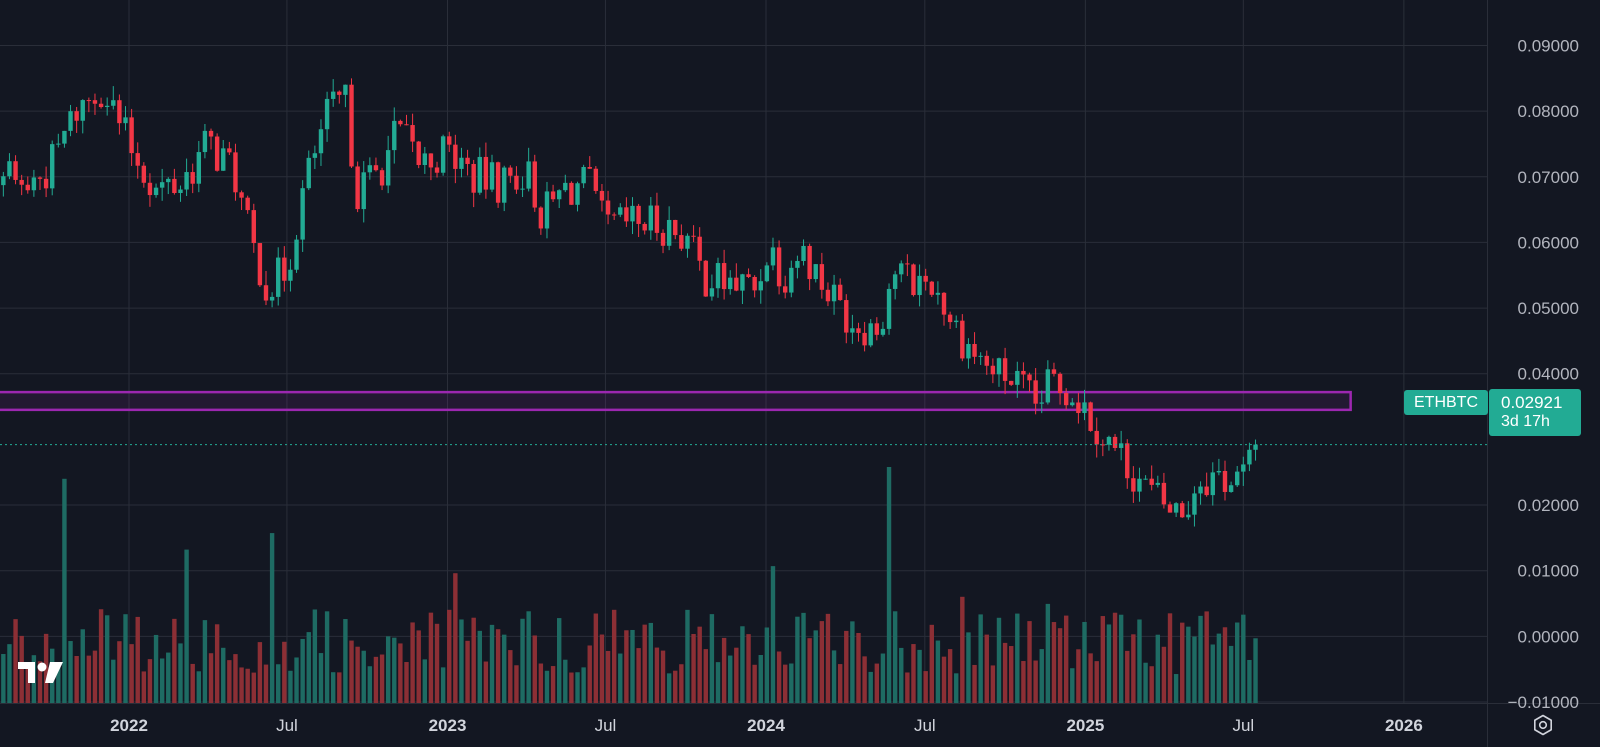  I want to click on symbol-label: ETHBTC, so click(1446, 402).